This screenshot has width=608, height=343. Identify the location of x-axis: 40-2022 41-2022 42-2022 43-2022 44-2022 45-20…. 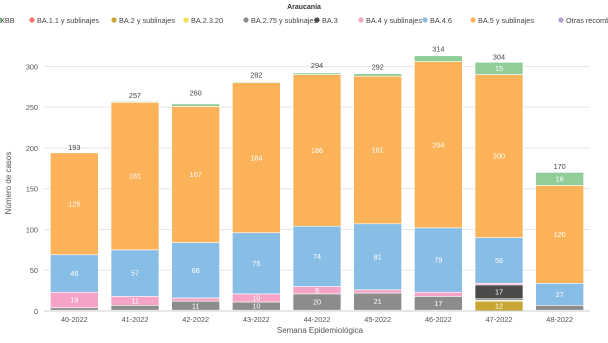
(317, 317).